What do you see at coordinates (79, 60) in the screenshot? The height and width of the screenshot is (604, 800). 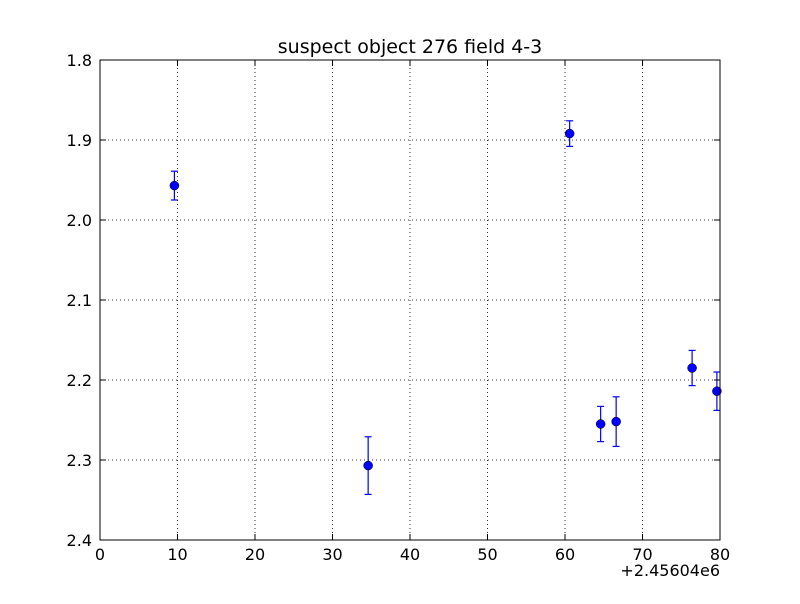 I see `y-tick-label: 1.8` at bounding box center [79, 60].